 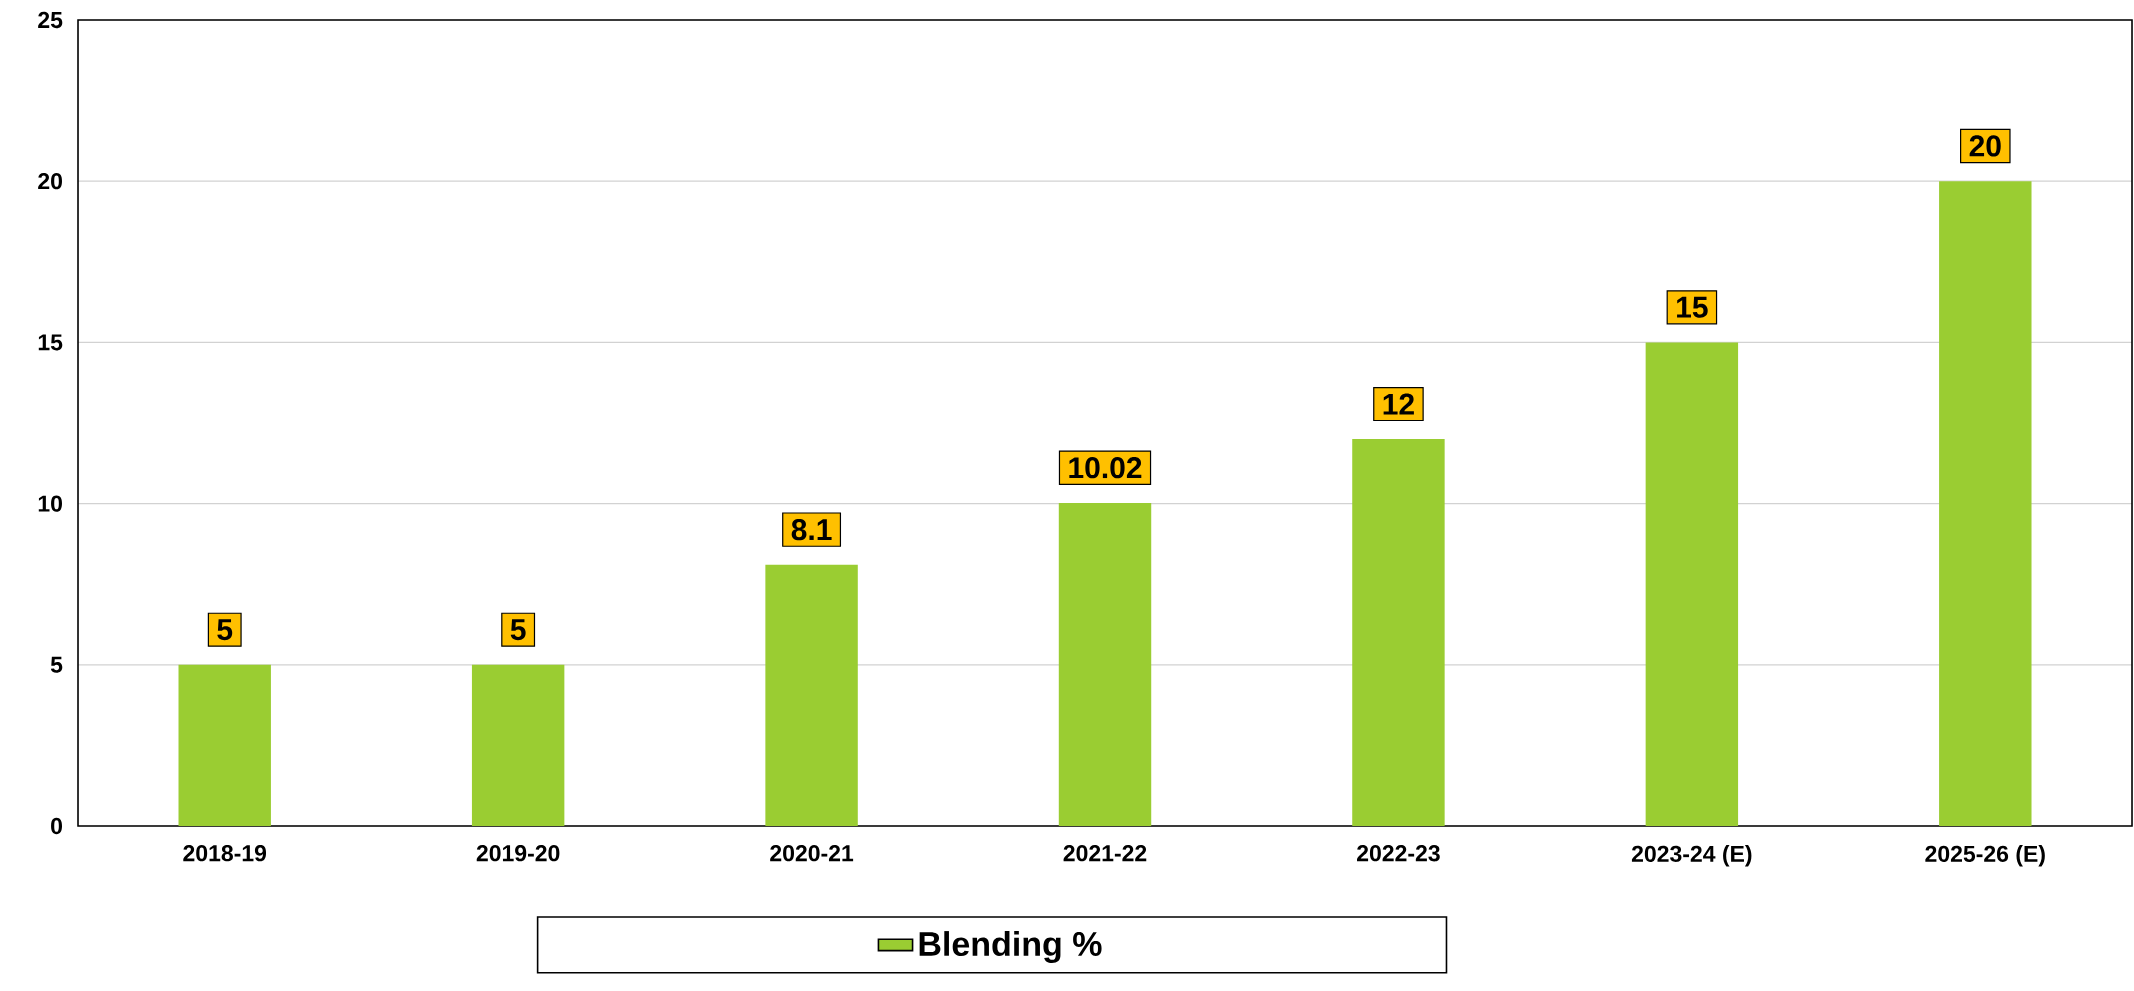 I want to click on y-tick-label: 0, so click(x=56, y=826).